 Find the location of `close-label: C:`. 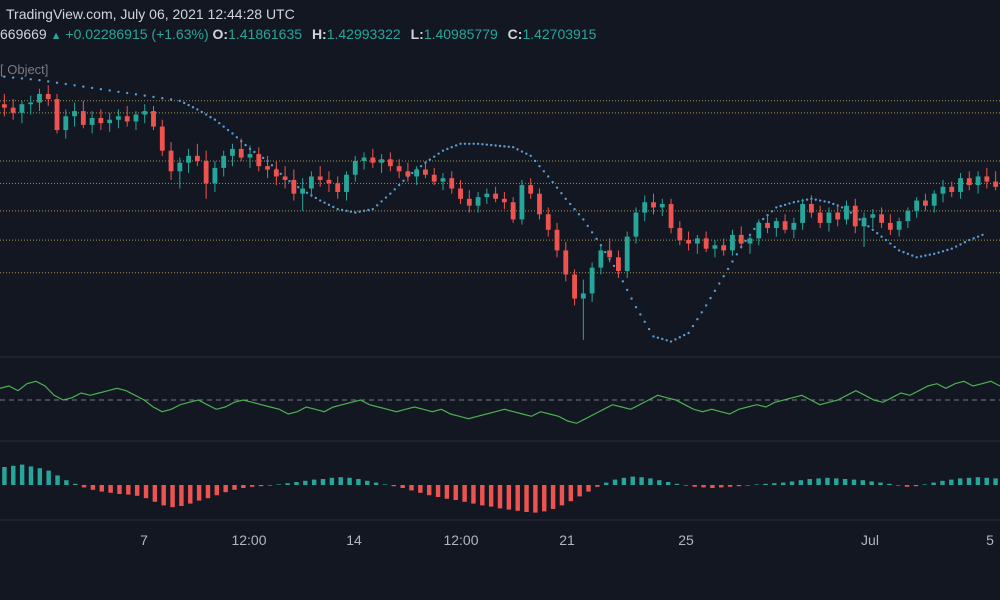

close-label: C: is located at coordinates (515, 34).